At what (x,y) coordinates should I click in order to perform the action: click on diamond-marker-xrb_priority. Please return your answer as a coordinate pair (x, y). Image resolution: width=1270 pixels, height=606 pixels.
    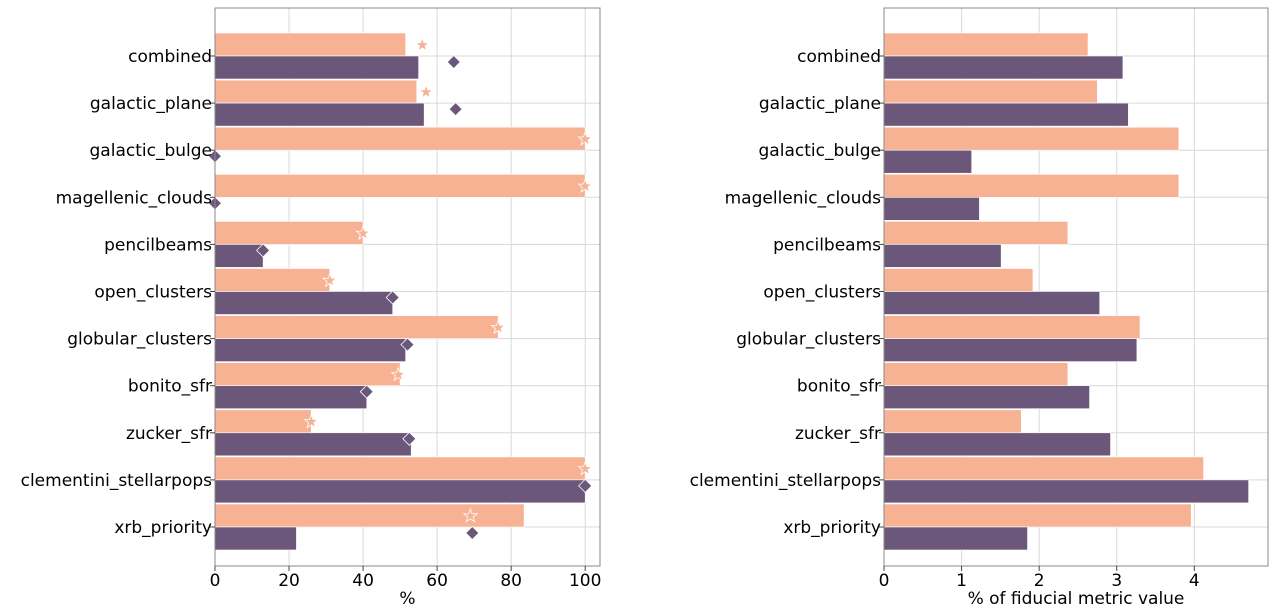
    Looking at the image, I should click on (472, 533).